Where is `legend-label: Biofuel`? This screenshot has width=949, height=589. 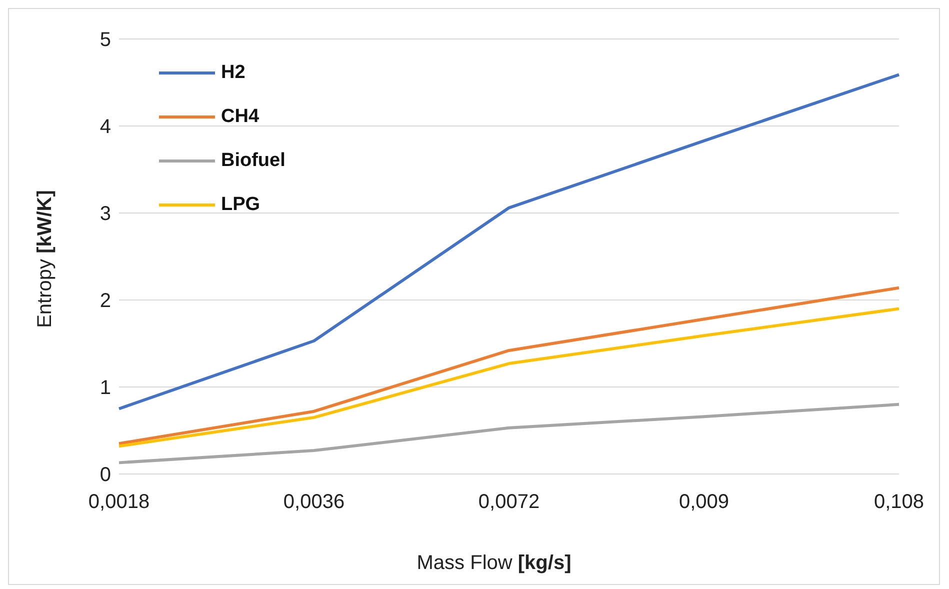
legend-label: Biofuel is located at coordinates (253, 161).